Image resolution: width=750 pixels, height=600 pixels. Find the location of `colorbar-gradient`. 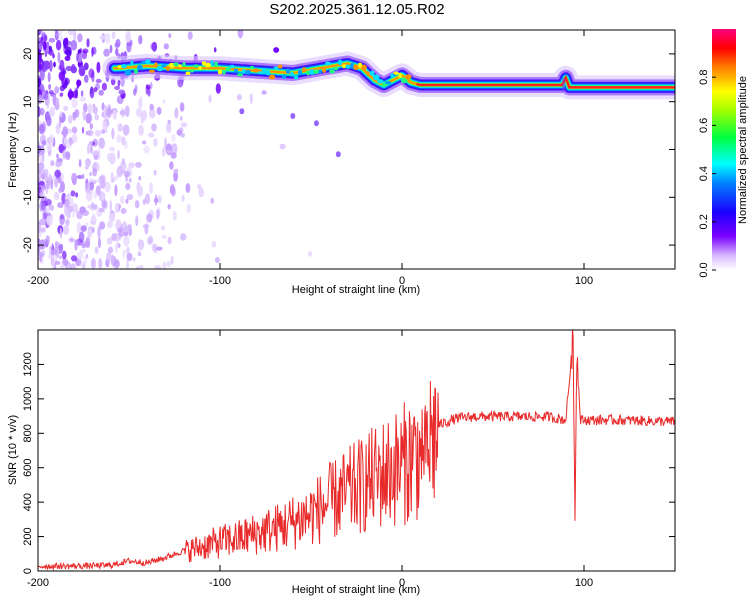

colorbar-gradient is located at coordinates (724, 149).